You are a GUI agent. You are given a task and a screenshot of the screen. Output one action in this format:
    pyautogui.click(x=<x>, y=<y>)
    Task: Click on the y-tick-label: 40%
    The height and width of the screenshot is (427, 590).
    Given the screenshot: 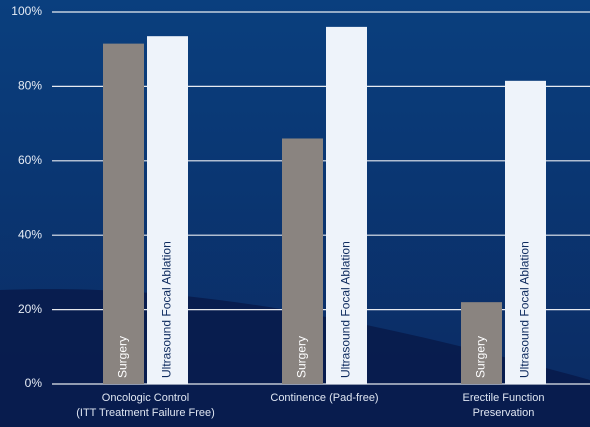 What is the action you would take?
    pyautogui.click(x=30, y=234)
    